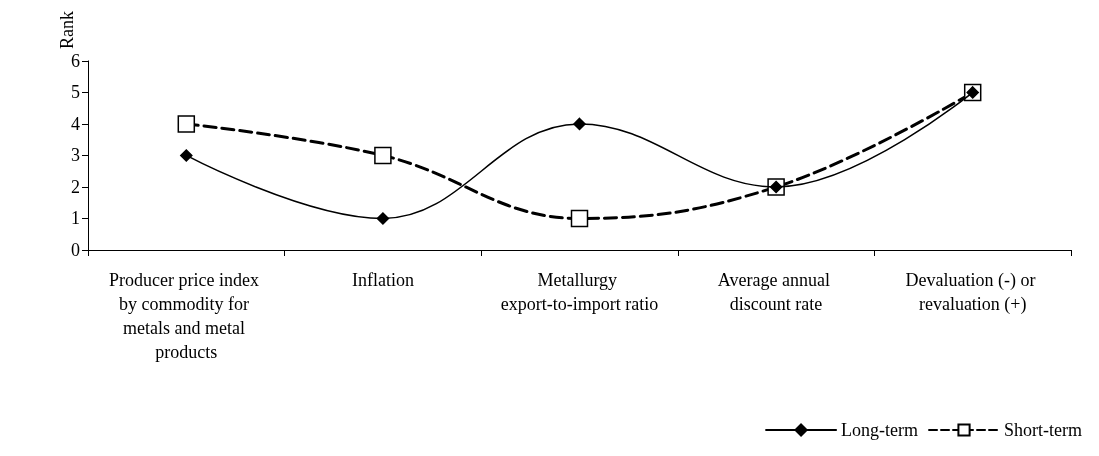 The width and height of the screenshot is (1099, 456). Describe the element at coordinates (75, 123) in the screenshot. I see `y-tick-label: 4` at that location.